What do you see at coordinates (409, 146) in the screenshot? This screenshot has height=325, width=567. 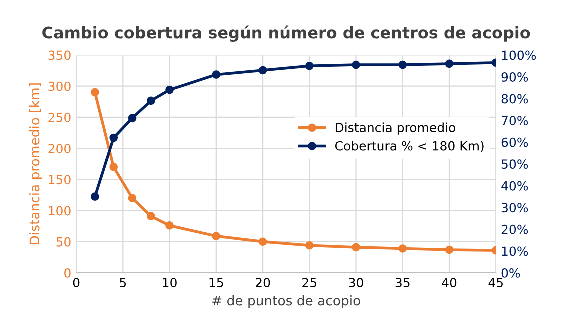 I see `legend-label: Cobertura % < 180 Km)` at bounding box center [409, 146].